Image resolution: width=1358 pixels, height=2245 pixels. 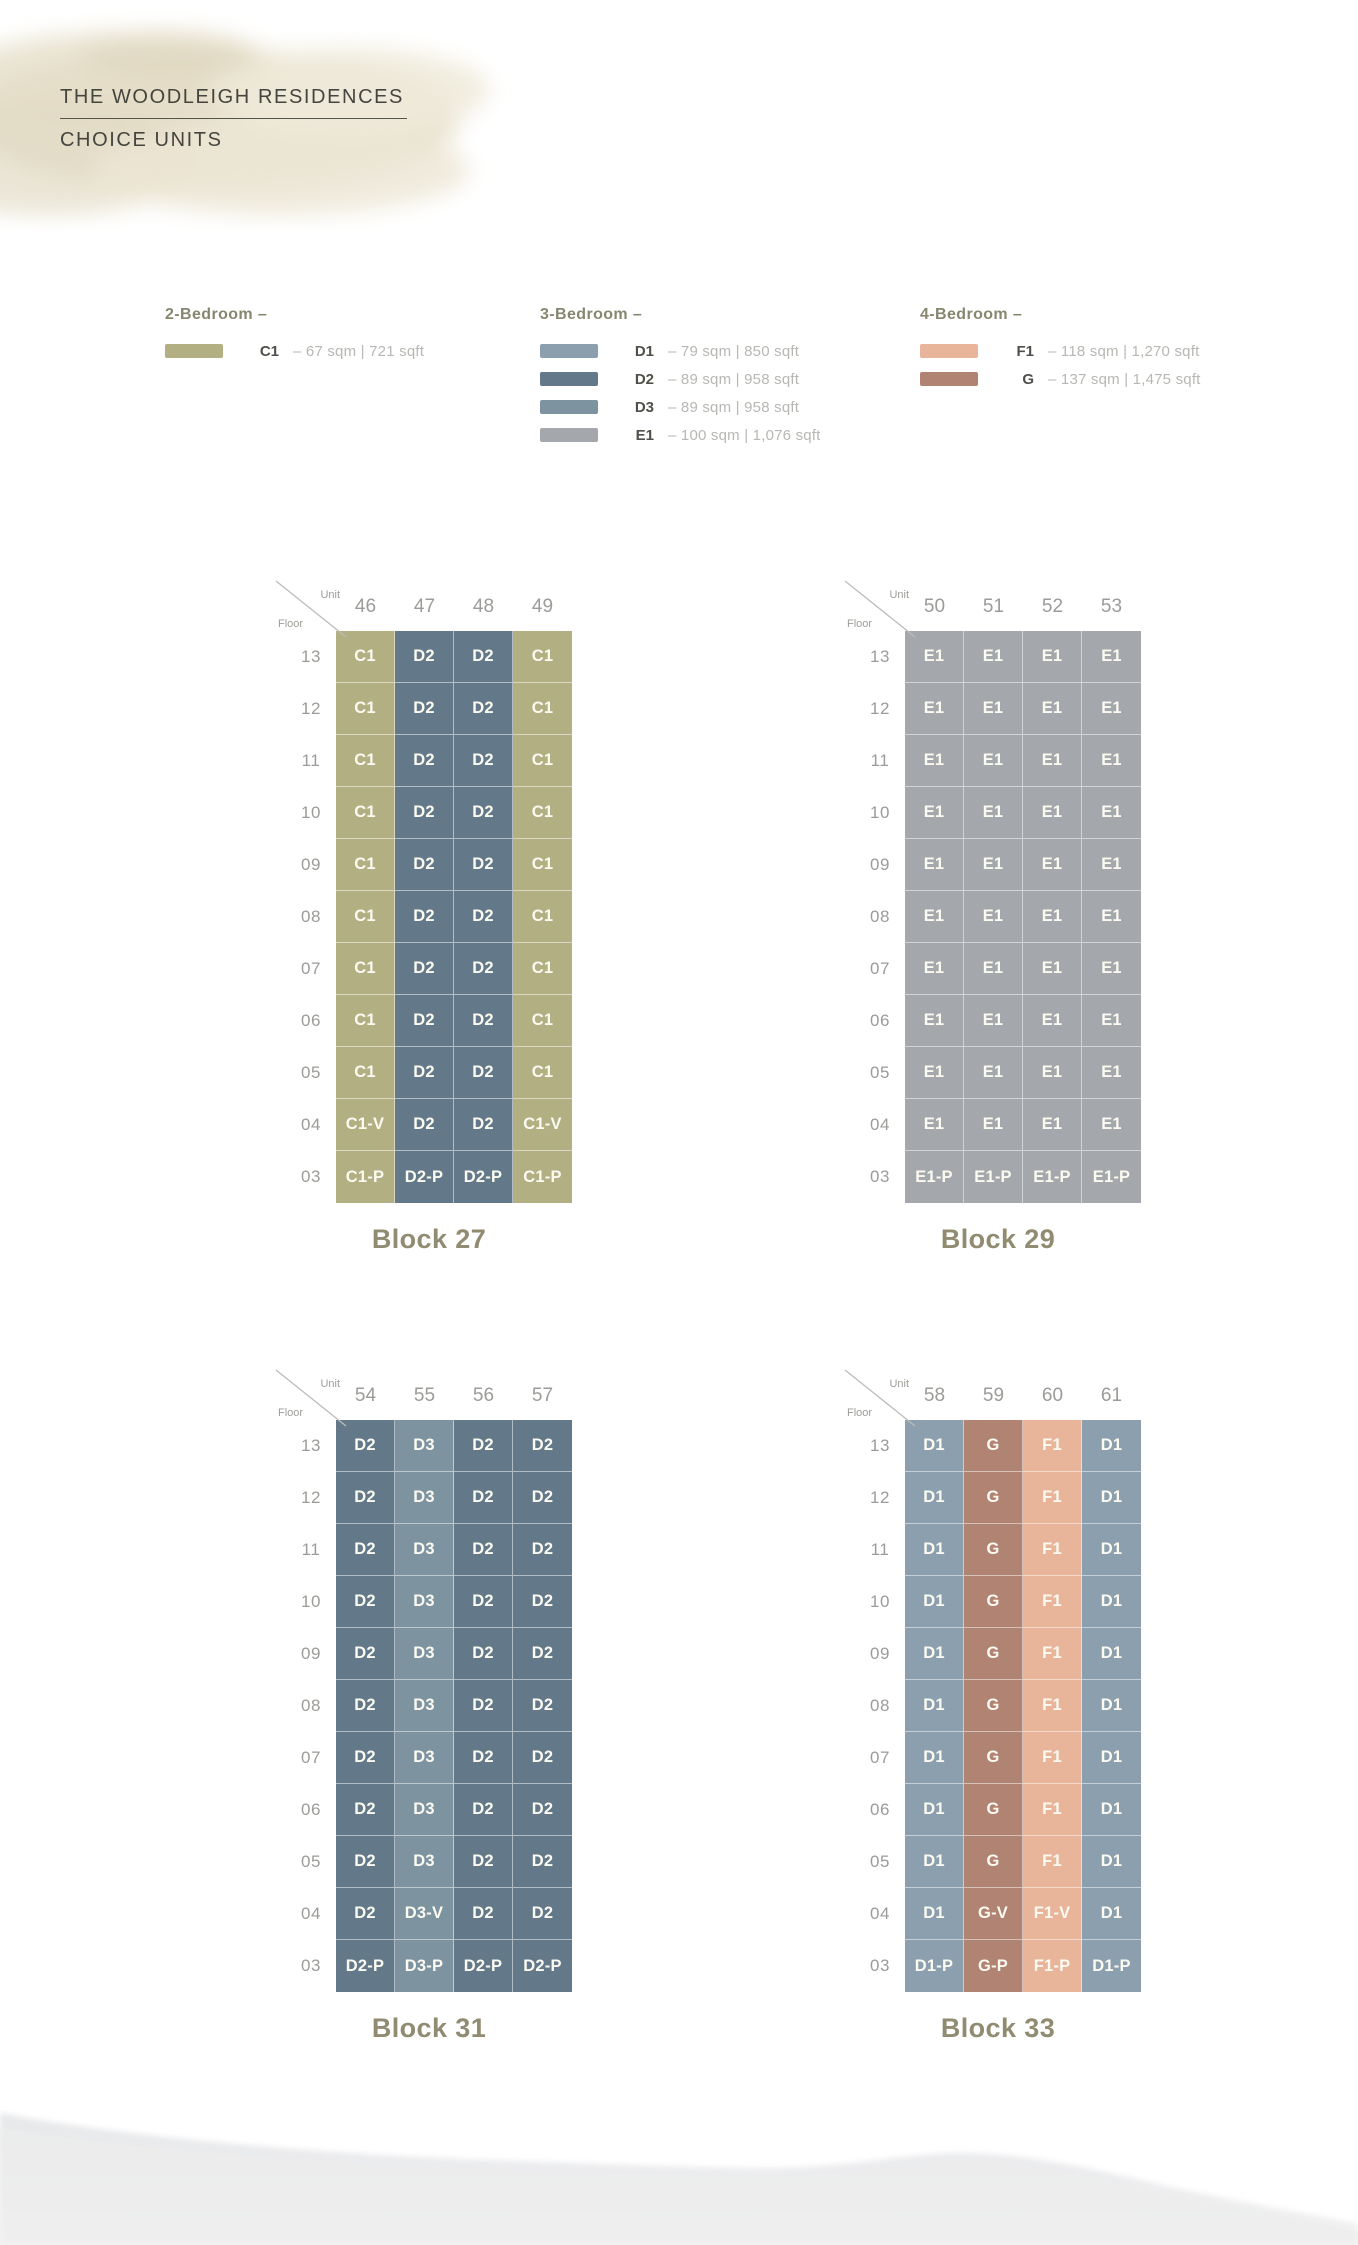 I want to click on unit-cell-50-floor-09: E1, so click(x=934, y=865).